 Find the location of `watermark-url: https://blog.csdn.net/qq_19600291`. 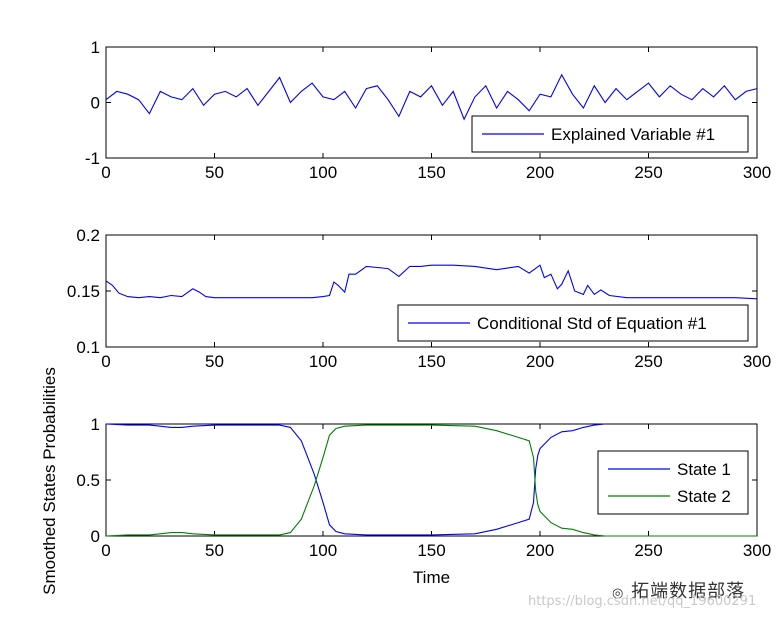

watermark-url: https://blog.csdn.net/qq_19600291 is located at coordinates (642, 601).